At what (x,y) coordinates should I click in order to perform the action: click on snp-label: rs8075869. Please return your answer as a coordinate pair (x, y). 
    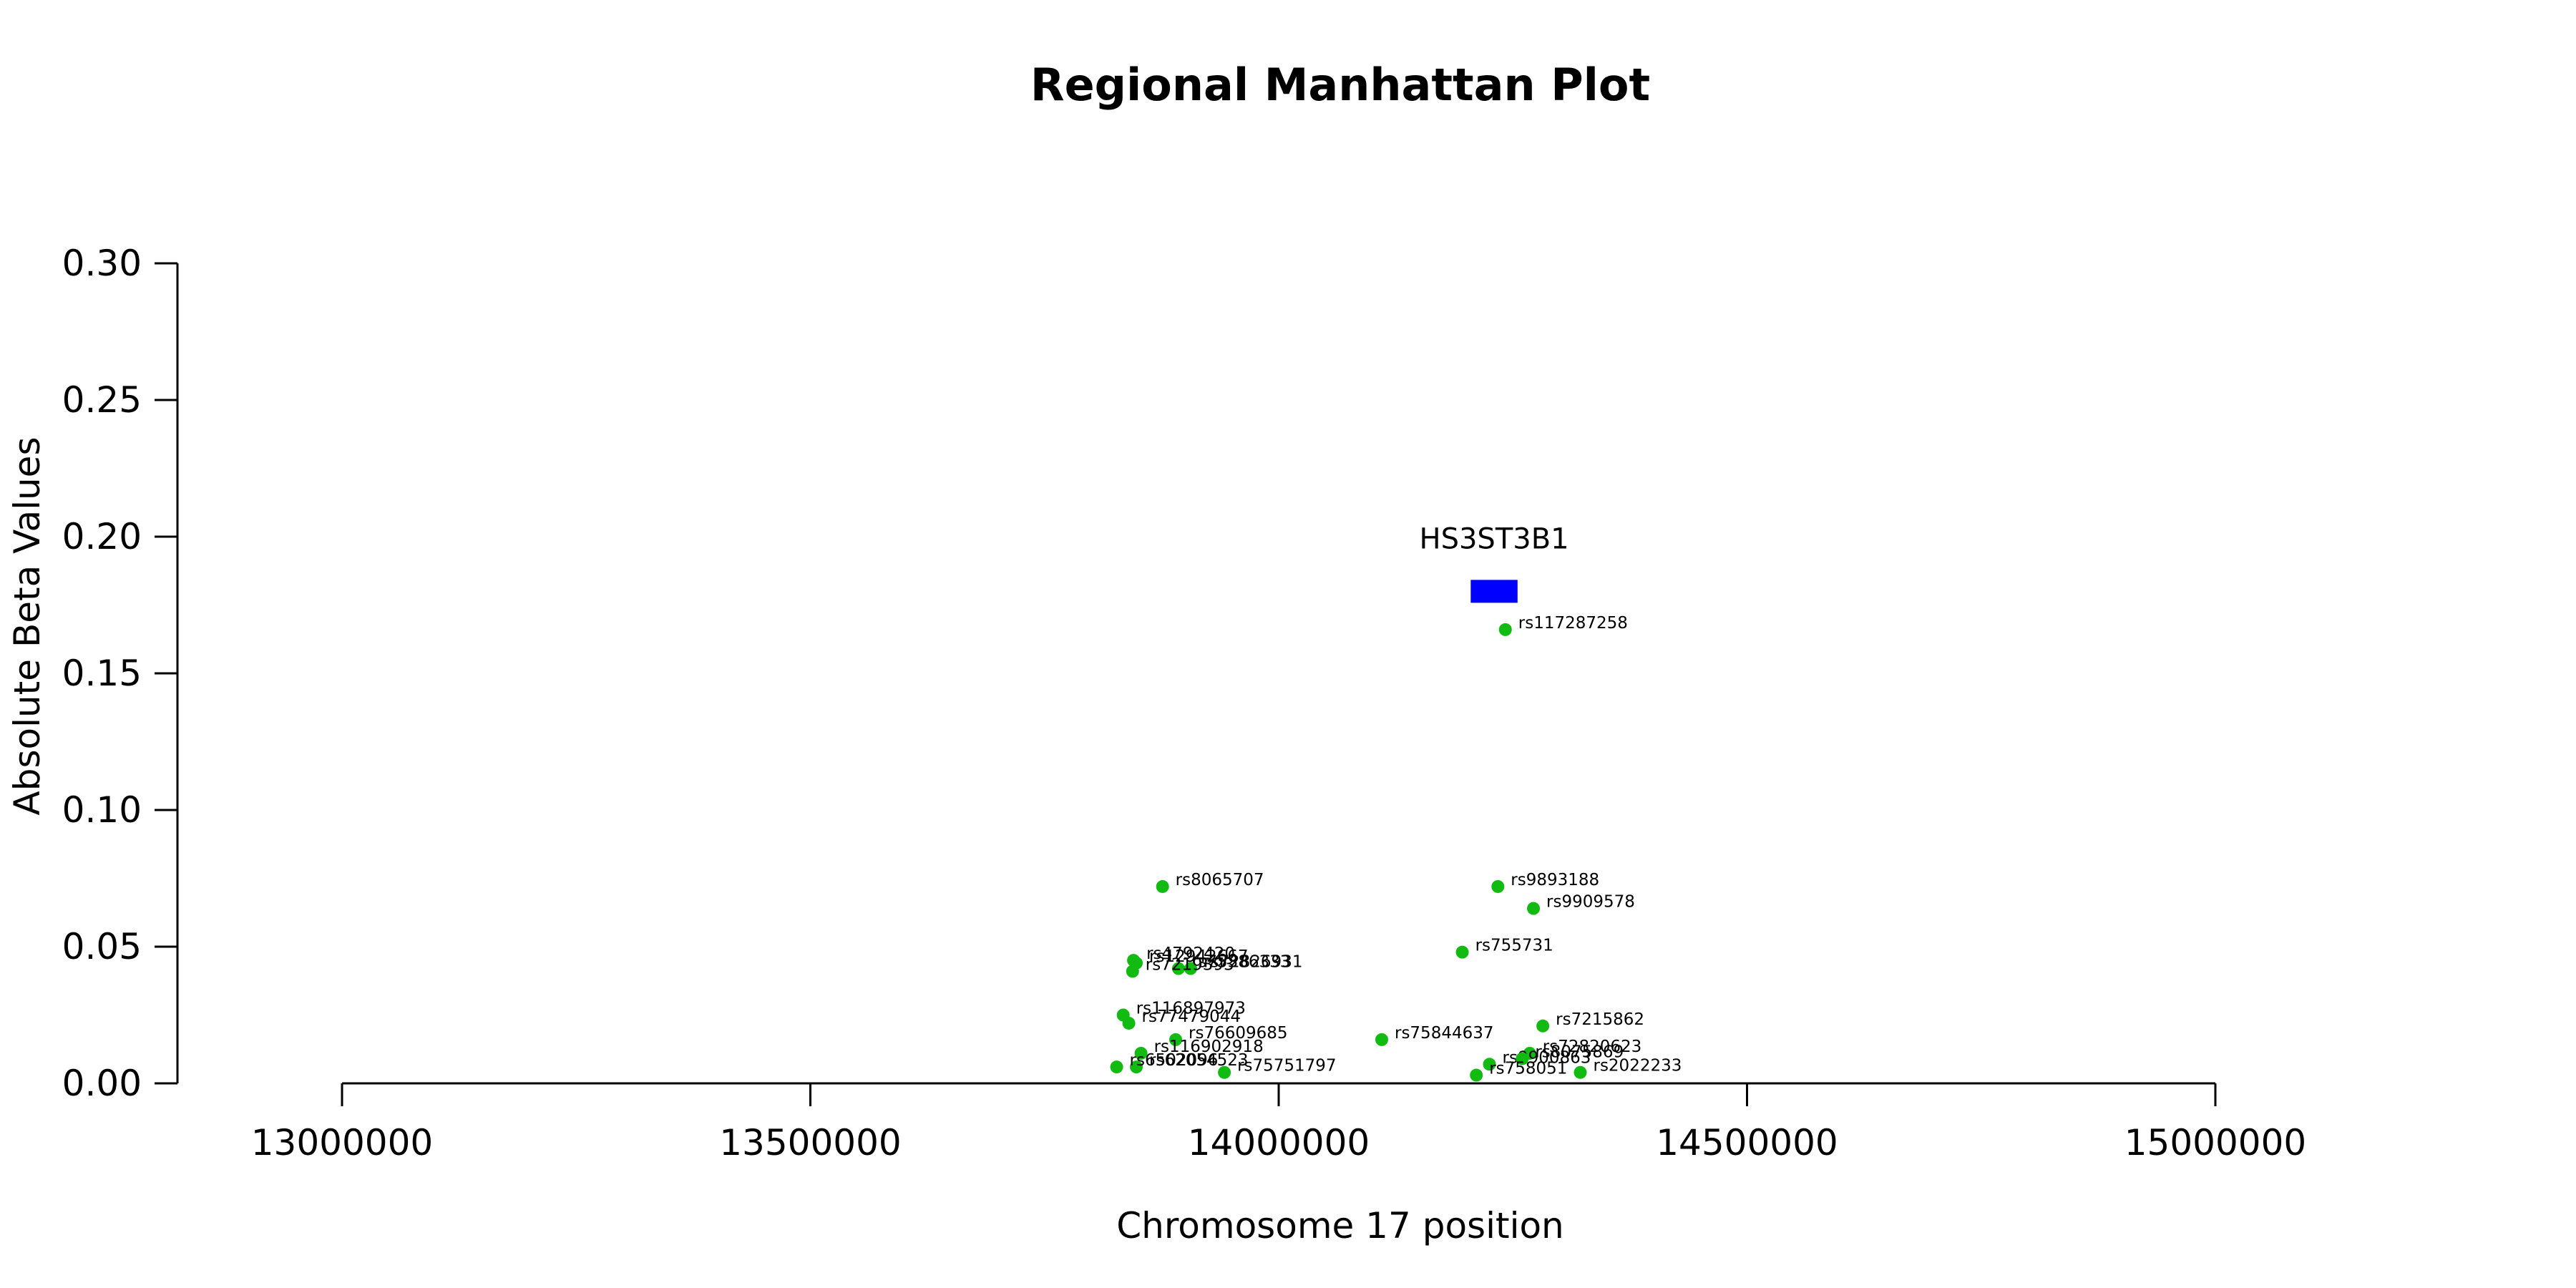
    Looking at the image, I should click on (1579, 1052).